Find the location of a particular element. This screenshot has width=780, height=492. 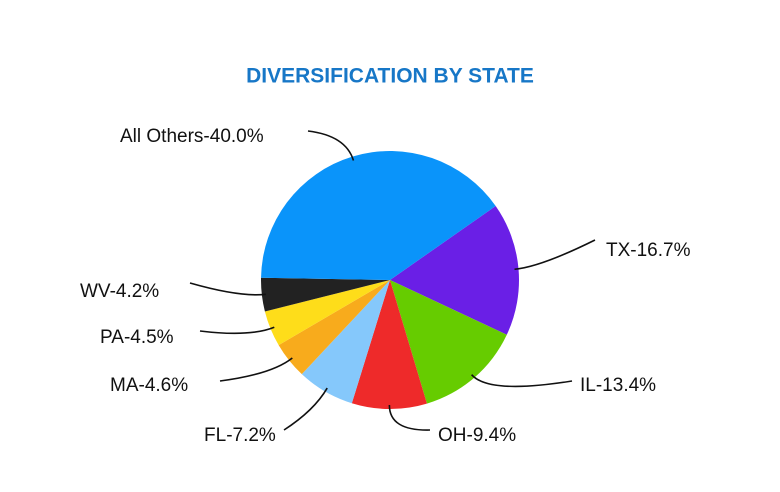

slice-category: TX is located at coordinates (618, 250).